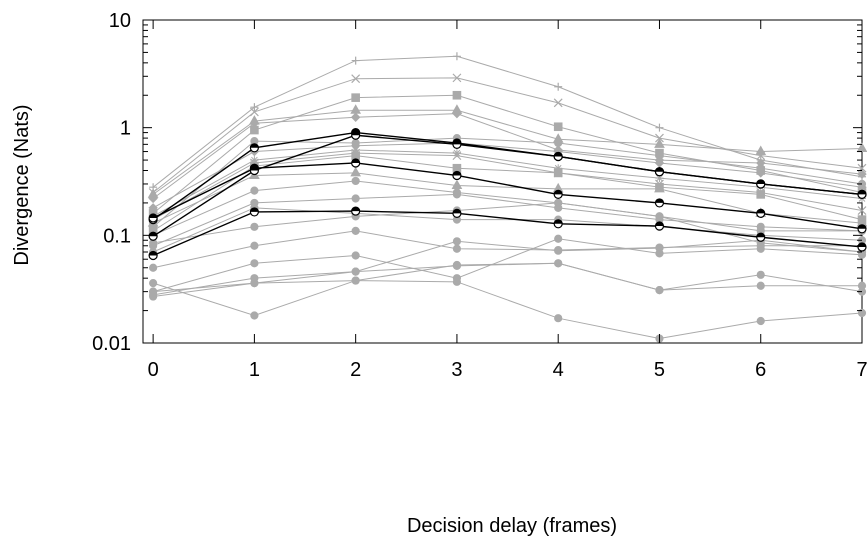 This screenshot has height=542, width=867. What do you see at coordinates (111, 344) in the screenshot?
I see `y-tick-label: 0.01` at bounding box center [111, 344].